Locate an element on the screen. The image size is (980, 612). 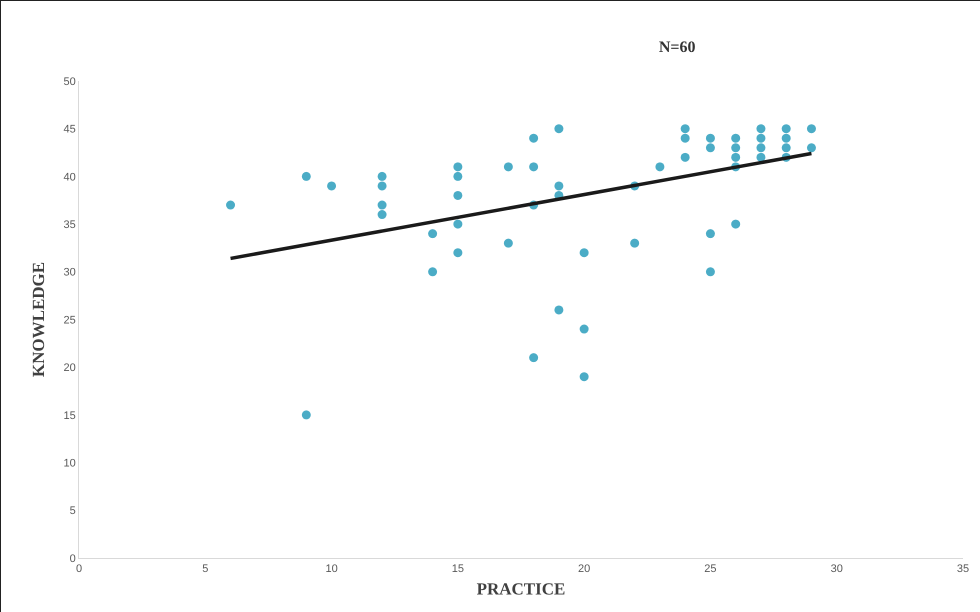
y-tick-label: 25 is located at coordinates (70, 320).